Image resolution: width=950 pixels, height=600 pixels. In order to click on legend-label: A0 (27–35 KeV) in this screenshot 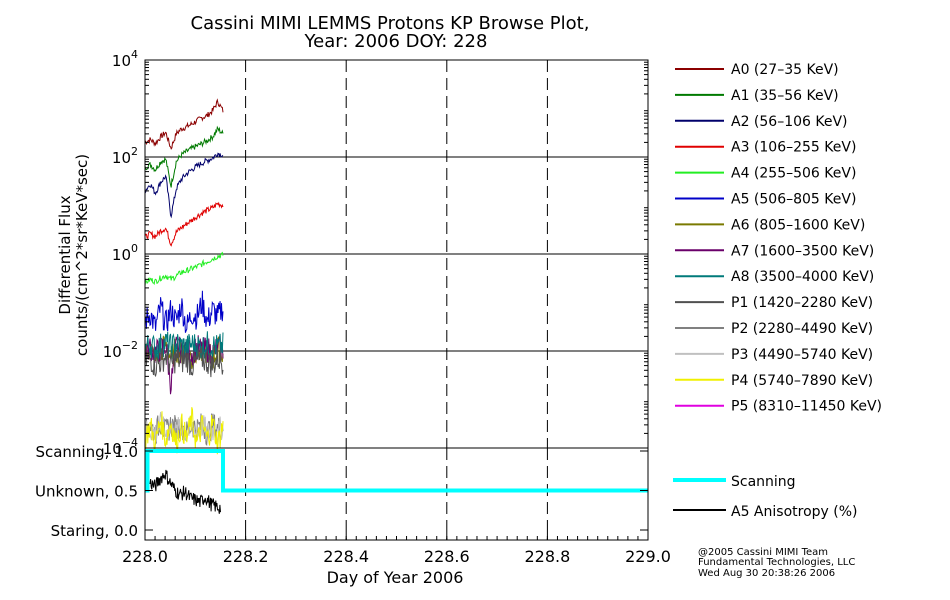, I will do `click(785, 70)`.